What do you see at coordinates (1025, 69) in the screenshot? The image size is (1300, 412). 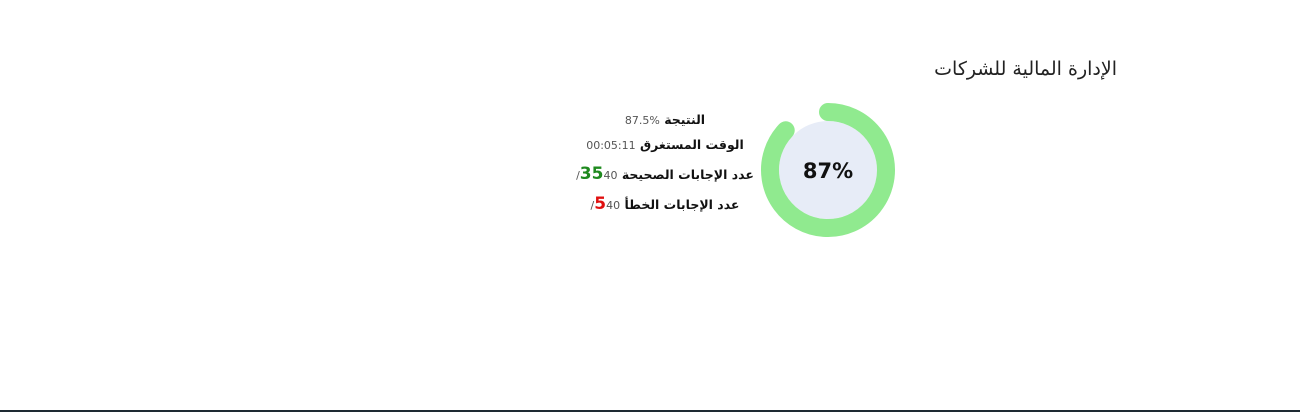 I see `quiz-title: الإدارة المالية للشركات` at bounding box center [1025, 69].